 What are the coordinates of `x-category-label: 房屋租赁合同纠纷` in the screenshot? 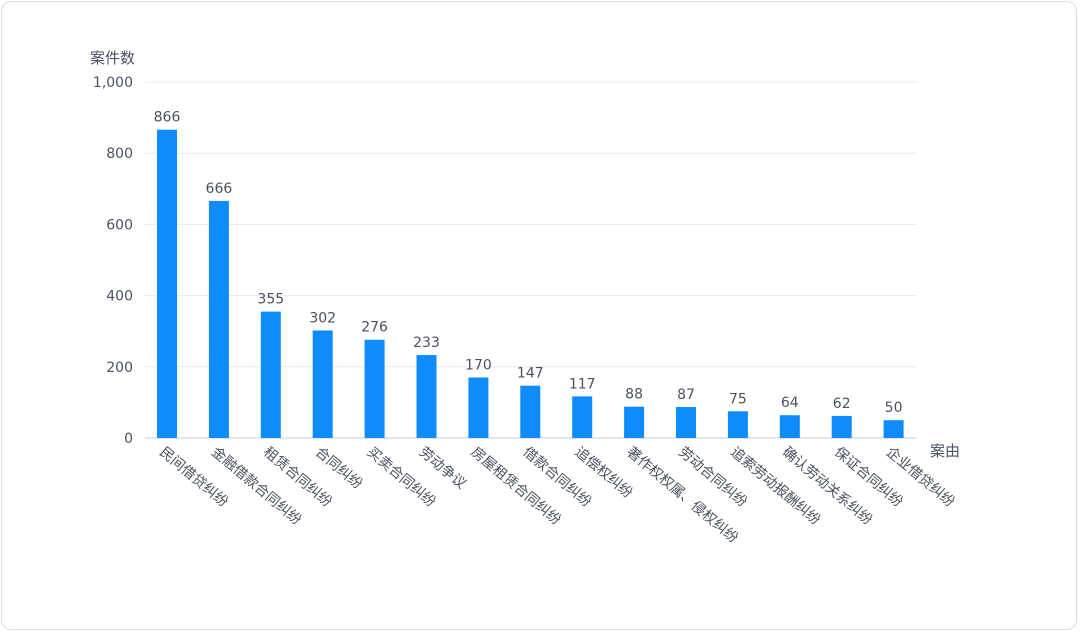 It's located at (516, 486).